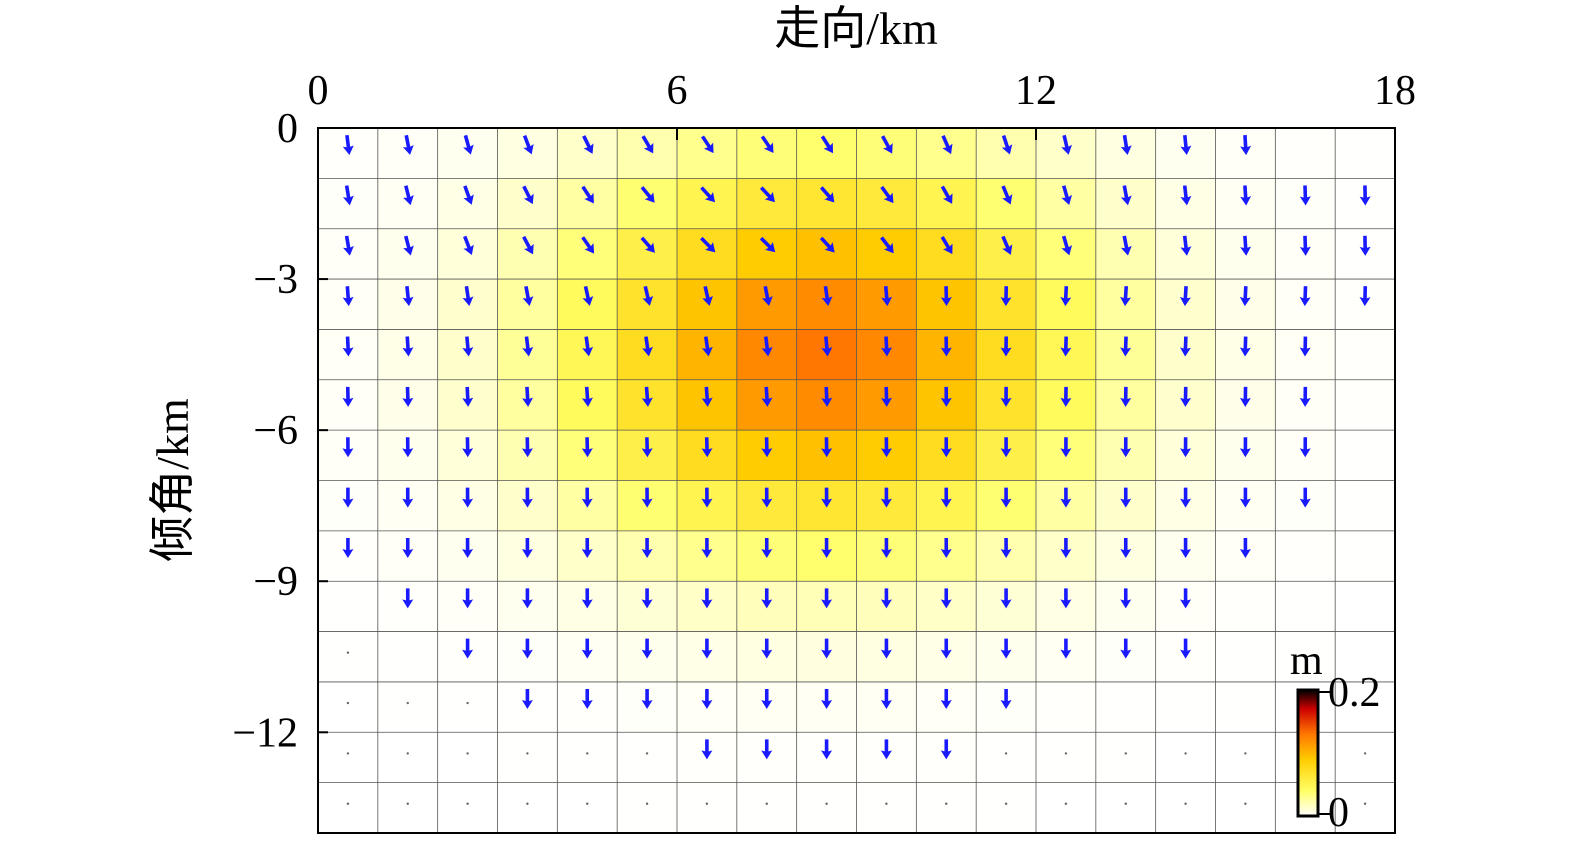  I want to click on colorbar: m 0.2 0, so click(1335, 737).